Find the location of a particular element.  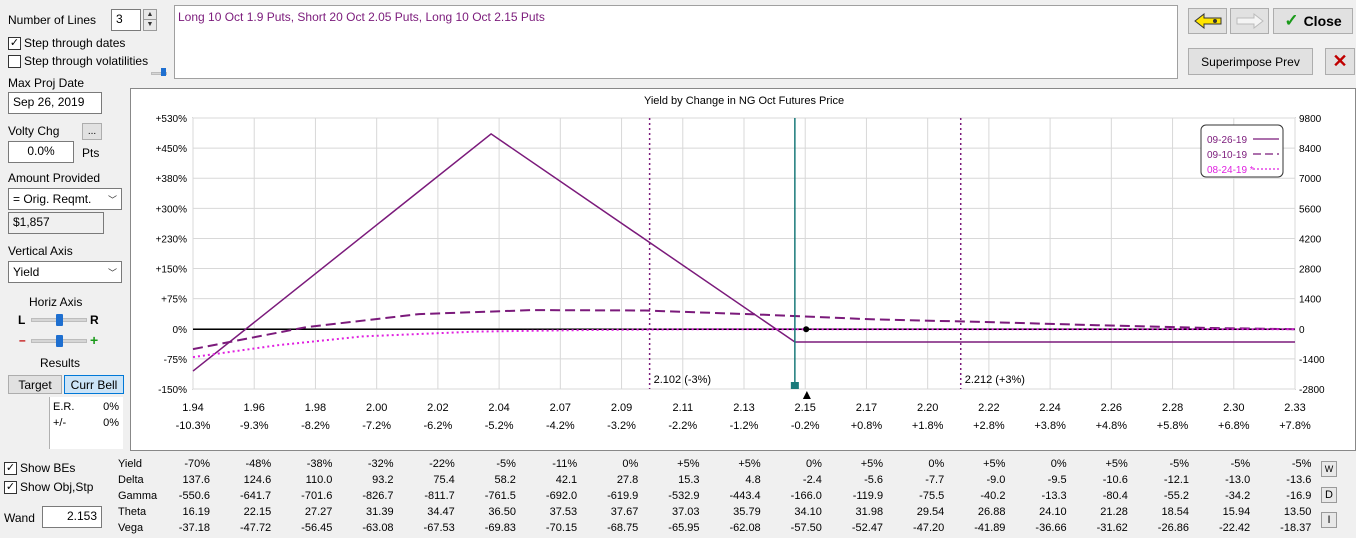

volty-input: 0.0% is located at coordinates (41, 152).